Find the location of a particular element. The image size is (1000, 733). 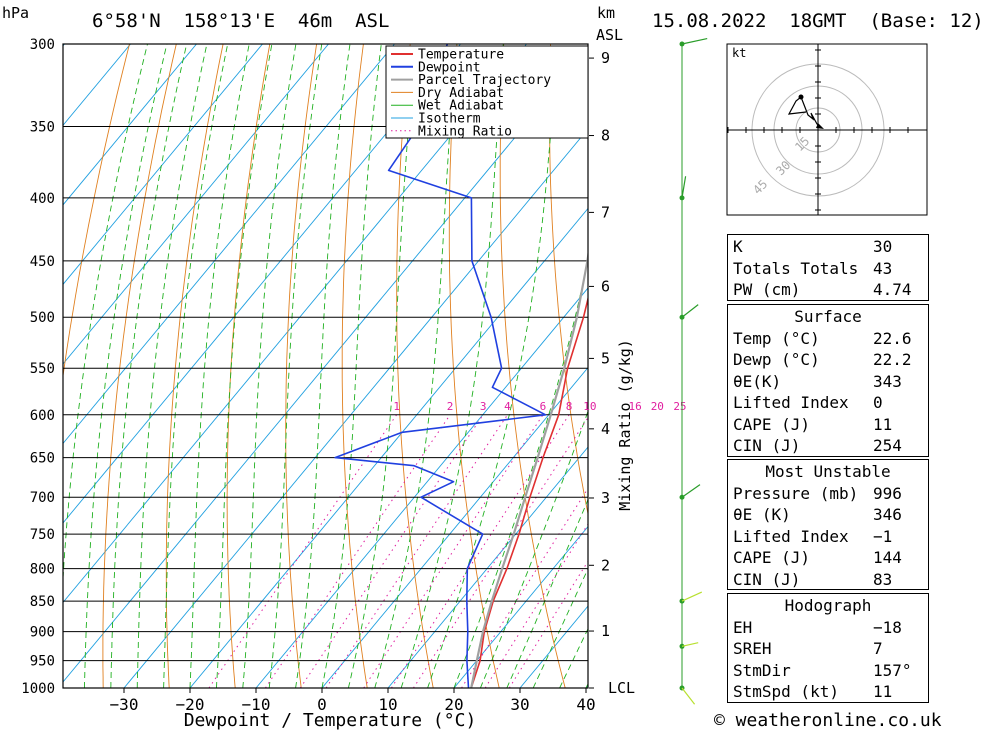

mixing-ratio-label: 4 is located at coordinates (507, 406).